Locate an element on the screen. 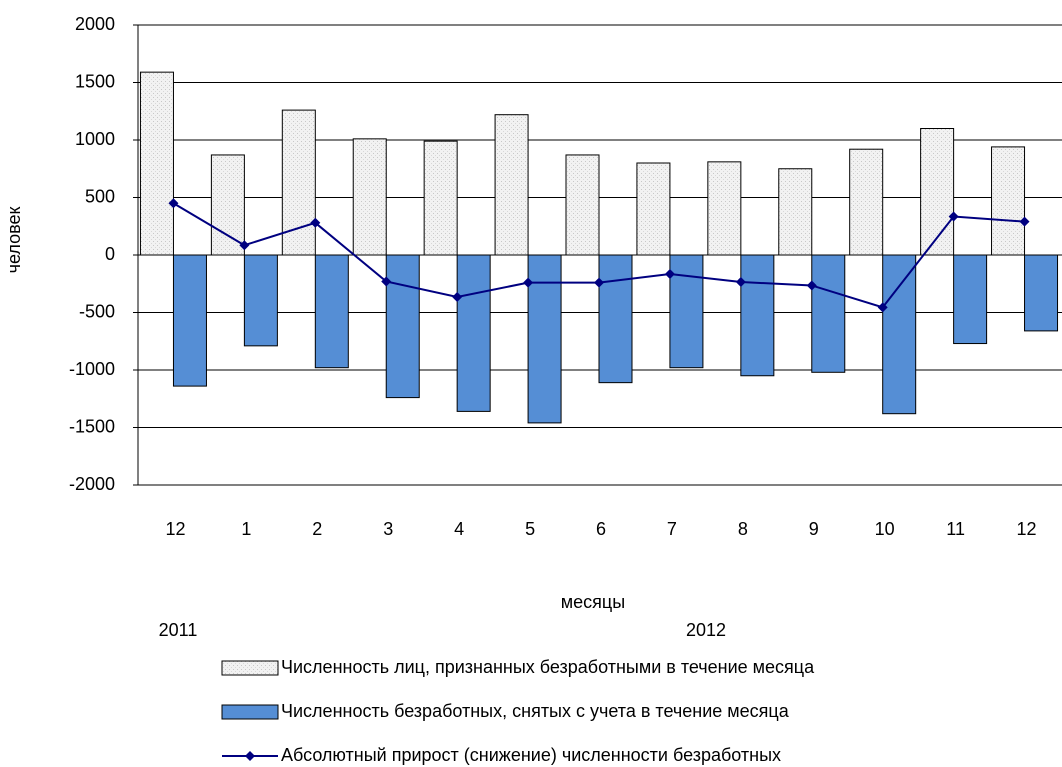  y-tick-label: 2000 is located at coordinates (95, 24).